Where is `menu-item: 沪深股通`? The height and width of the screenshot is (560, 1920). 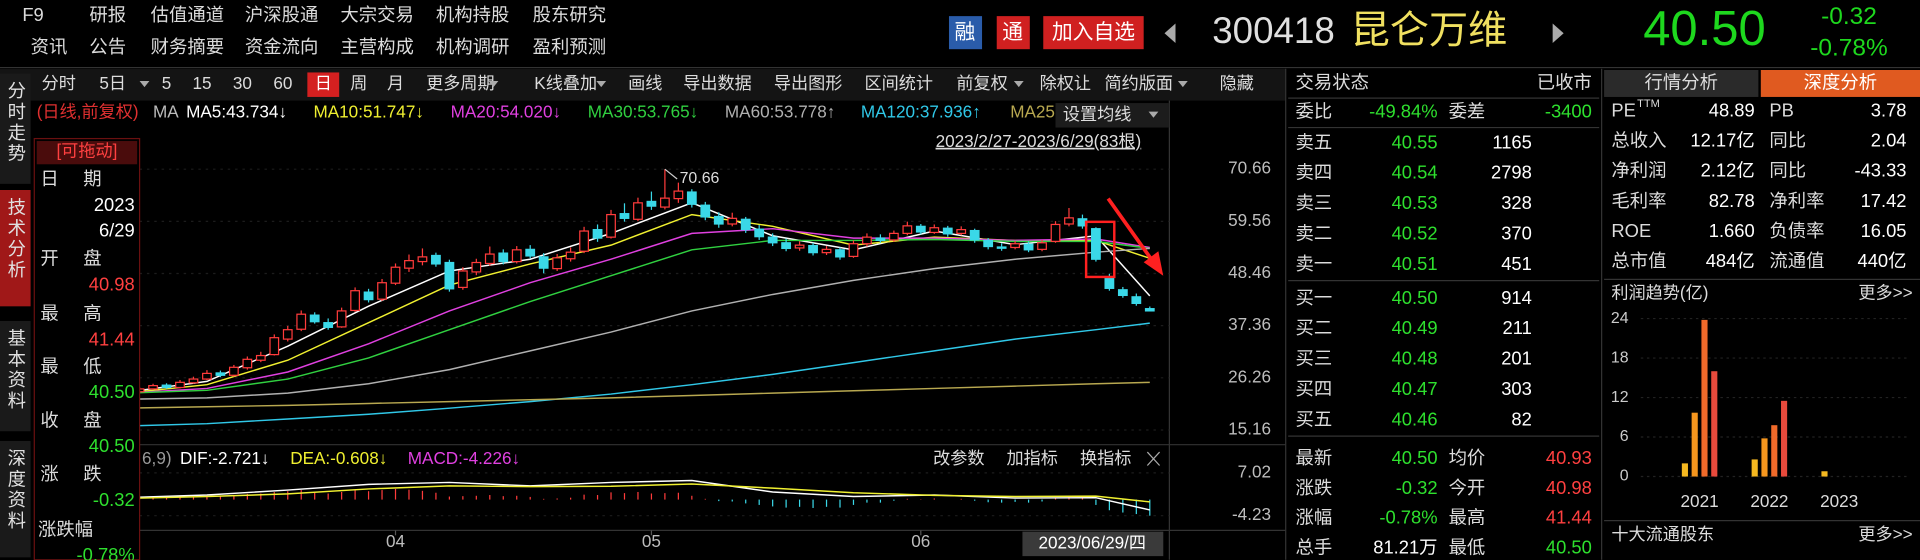 menu-item: 沪深股通 is located at coordinates (281, 14).